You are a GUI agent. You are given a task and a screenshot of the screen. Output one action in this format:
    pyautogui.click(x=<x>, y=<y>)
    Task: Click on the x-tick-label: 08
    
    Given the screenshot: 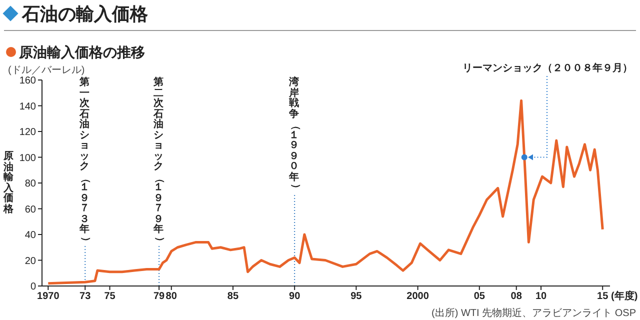 What is the action you would take?
    pyautogui.click(x=516, y=296)
    